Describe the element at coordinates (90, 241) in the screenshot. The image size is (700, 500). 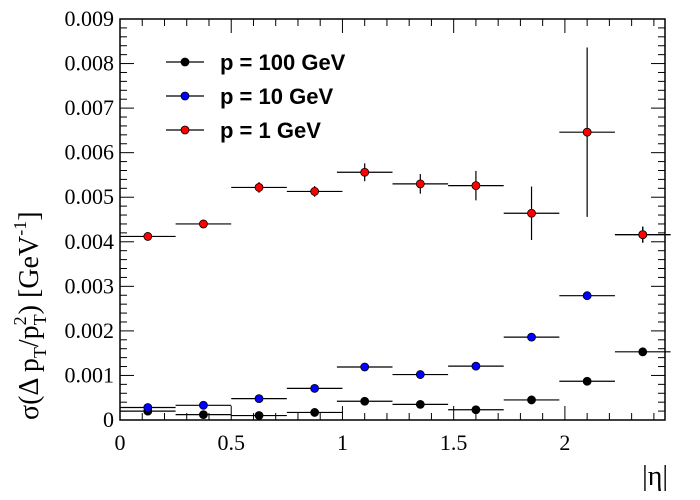
I see `y-tick-label: 0.004` at that location.